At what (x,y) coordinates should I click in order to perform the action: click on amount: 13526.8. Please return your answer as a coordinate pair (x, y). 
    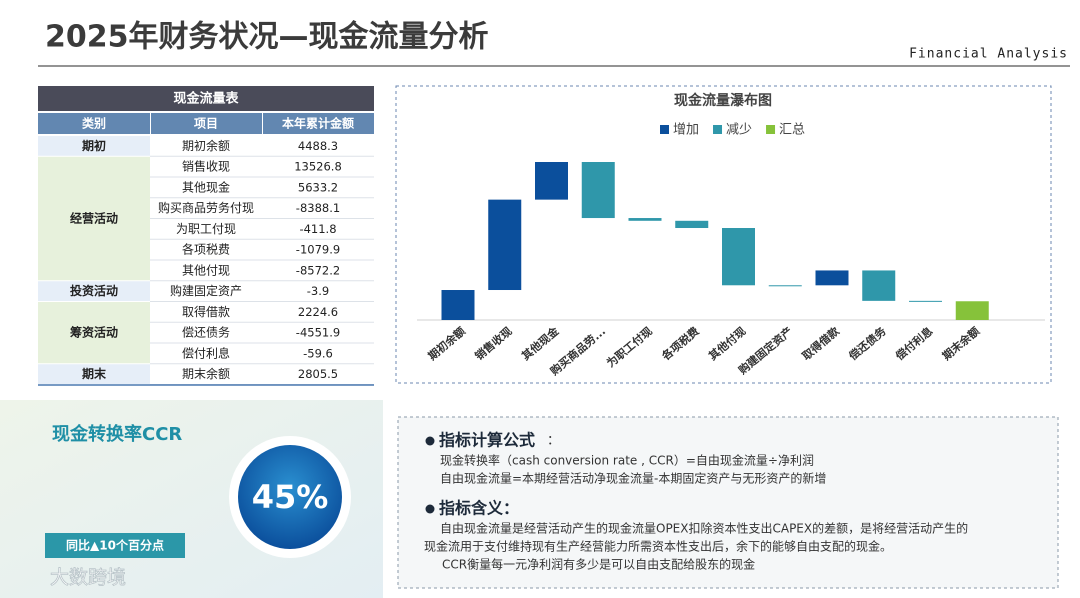
    Looking at the image, I should click on (318, 167).